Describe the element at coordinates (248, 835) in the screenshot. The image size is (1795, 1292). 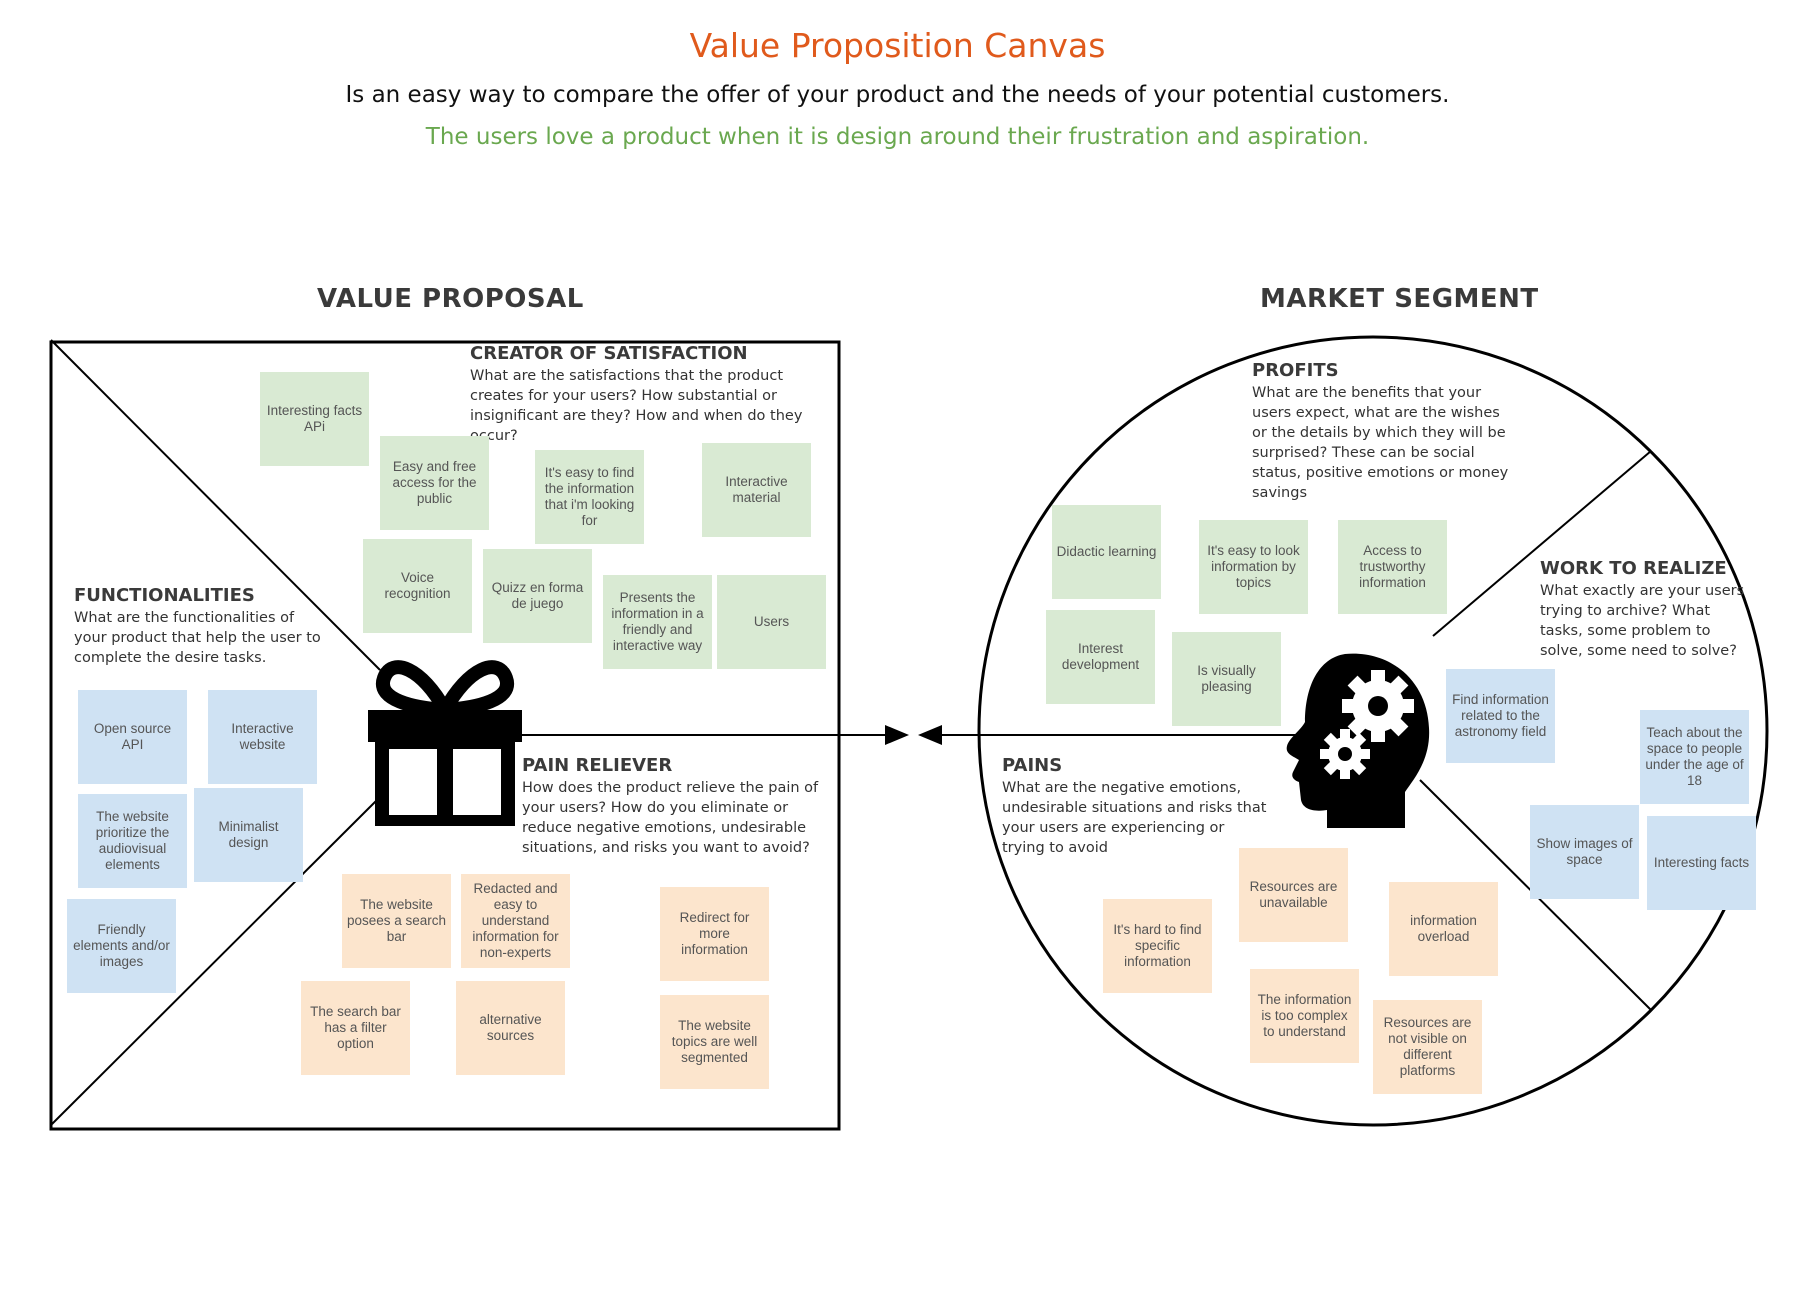
I see `sticky-note: Minimalist design` at that location.